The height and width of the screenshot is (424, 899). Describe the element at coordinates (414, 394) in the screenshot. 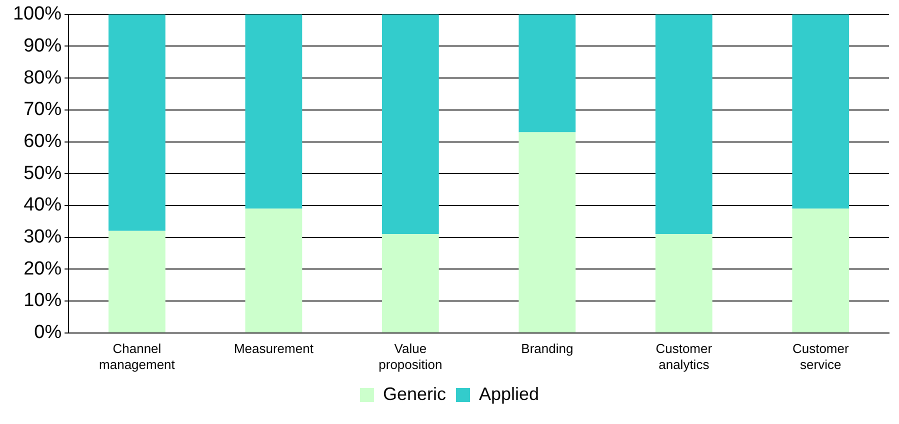

I see `legend-label: Generic` at that location.